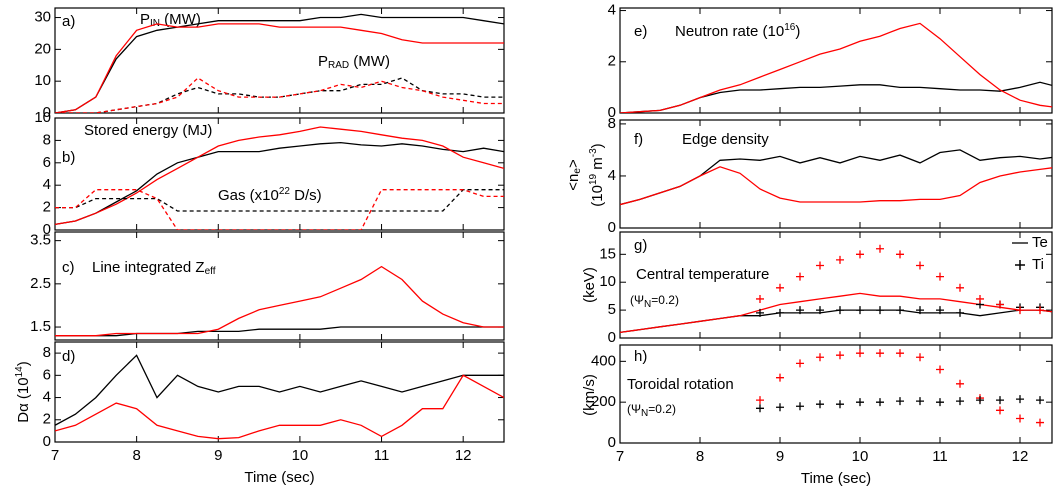  I want to click on x-axis-title: Time (sec), so click(279, 477).